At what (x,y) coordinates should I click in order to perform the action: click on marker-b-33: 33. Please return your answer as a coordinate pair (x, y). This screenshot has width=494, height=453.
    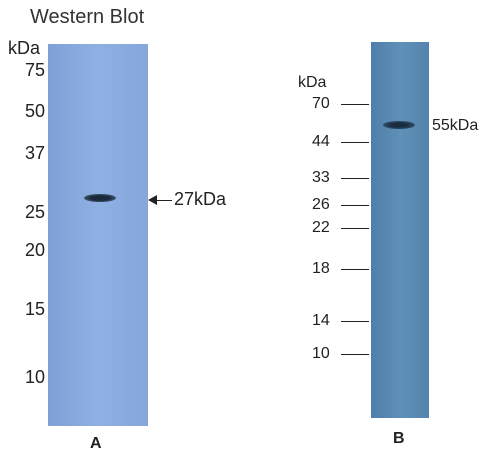
    Looking at the image, I should click on (321, 177).